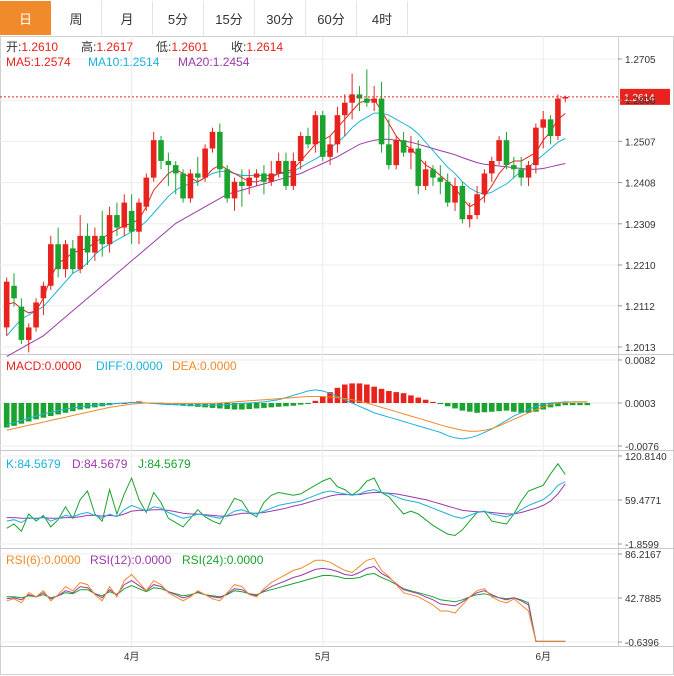 This screenshot has height=676, width=674. I want to click on ohlc-legend-item: 低:1.2601, so click(182, 47).